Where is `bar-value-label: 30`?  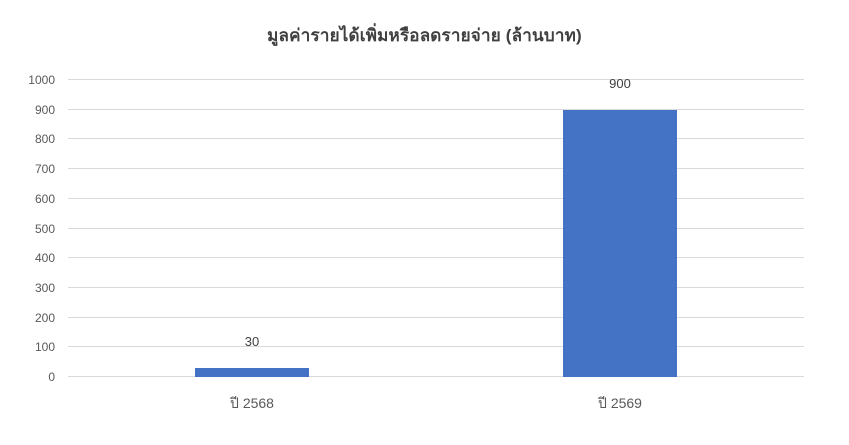
bar-value-label: 30 is located at coordinates (252, 342).